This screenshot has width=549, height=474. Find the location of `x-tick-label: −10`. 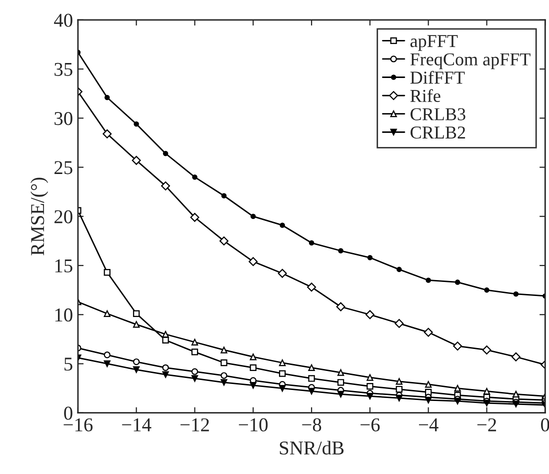

x-tick-label: −10 is located at coordinates (253, 425).